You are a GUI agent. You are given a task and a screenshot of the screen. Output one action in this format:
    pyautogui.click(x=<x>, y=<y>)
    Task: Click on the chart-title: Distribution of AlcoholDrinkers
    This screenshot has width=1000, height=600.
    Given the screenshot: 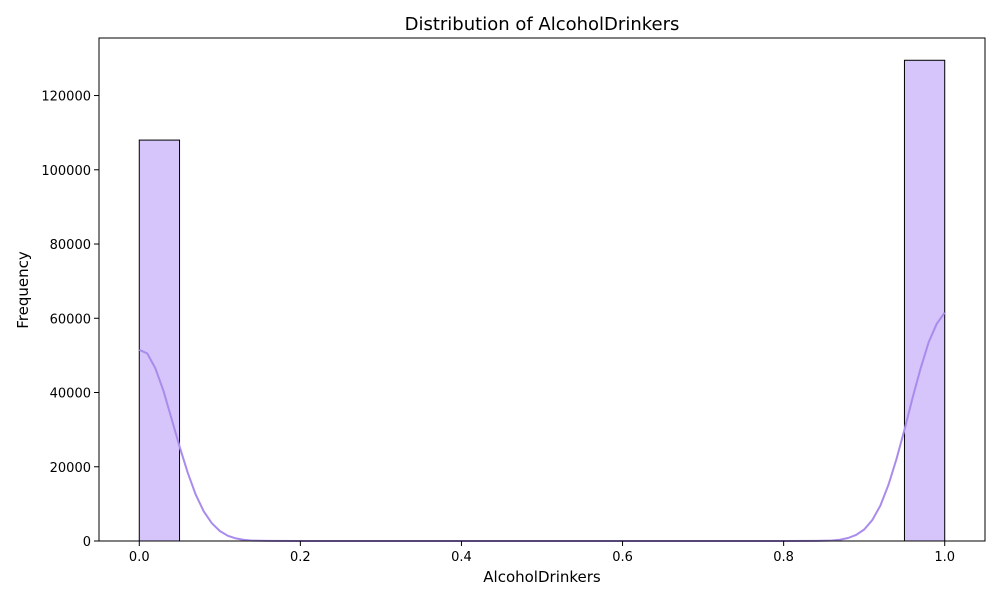 What is the action you would take?
    pyautogui.click(x=542, y=24)
    